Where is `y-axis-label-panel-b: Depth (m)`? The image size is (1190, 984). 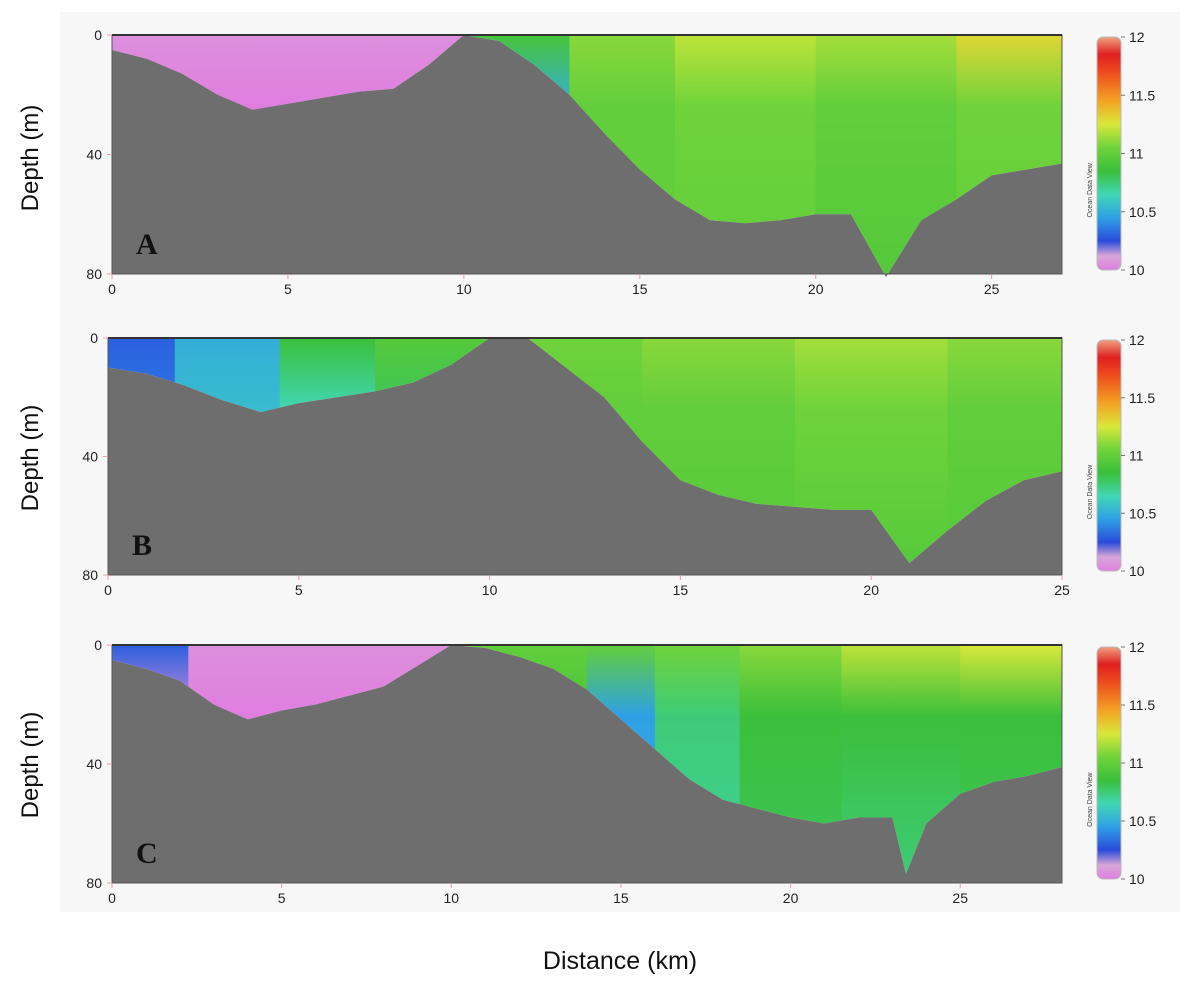 y-axis-label-panel-b: Depth (m) is located at coordinates (30, 458).